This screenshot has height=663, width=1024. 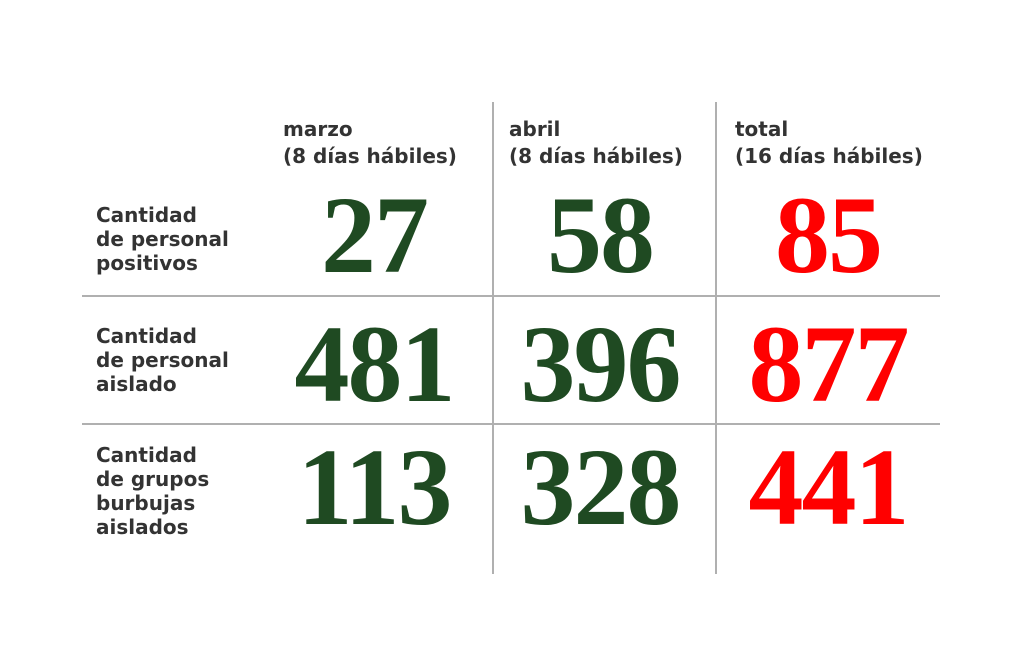 I want to click on value-aislado-abril: 396, so click(x=601, y=364).